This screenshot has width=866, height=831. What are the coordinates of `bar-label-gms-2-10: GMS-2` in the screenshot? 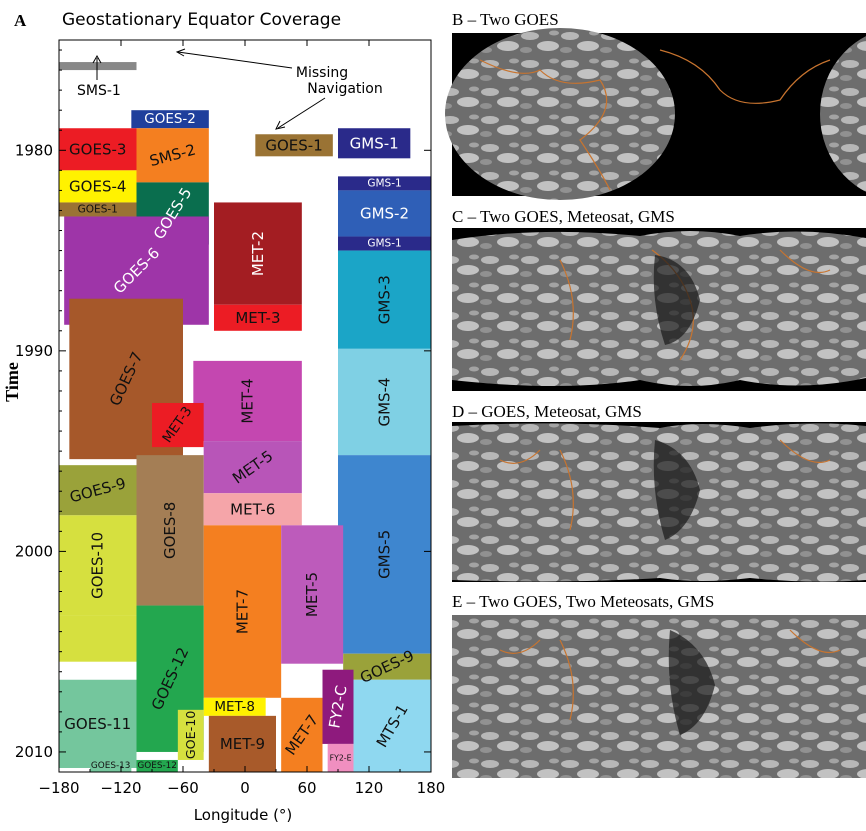 It's located at (384, 213).